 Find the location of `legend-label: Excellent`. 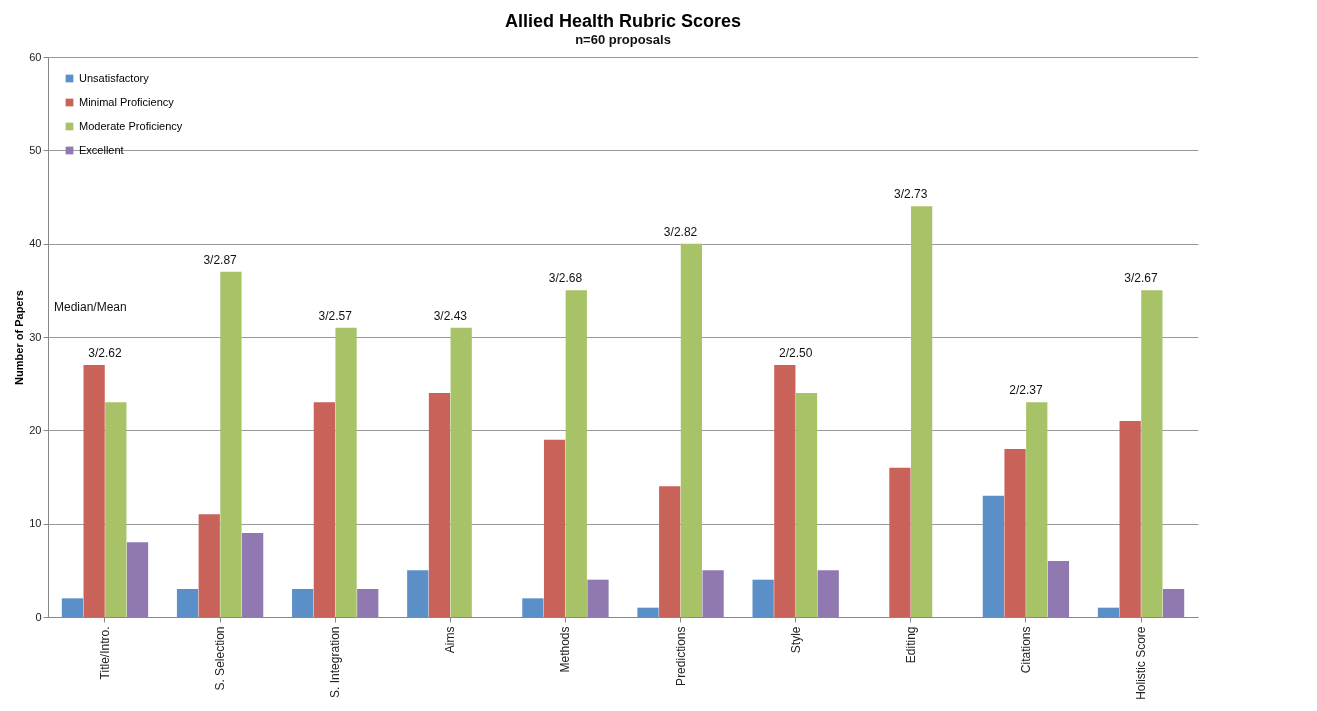

legend-label: Excellent is located at coordinates (101, 149).